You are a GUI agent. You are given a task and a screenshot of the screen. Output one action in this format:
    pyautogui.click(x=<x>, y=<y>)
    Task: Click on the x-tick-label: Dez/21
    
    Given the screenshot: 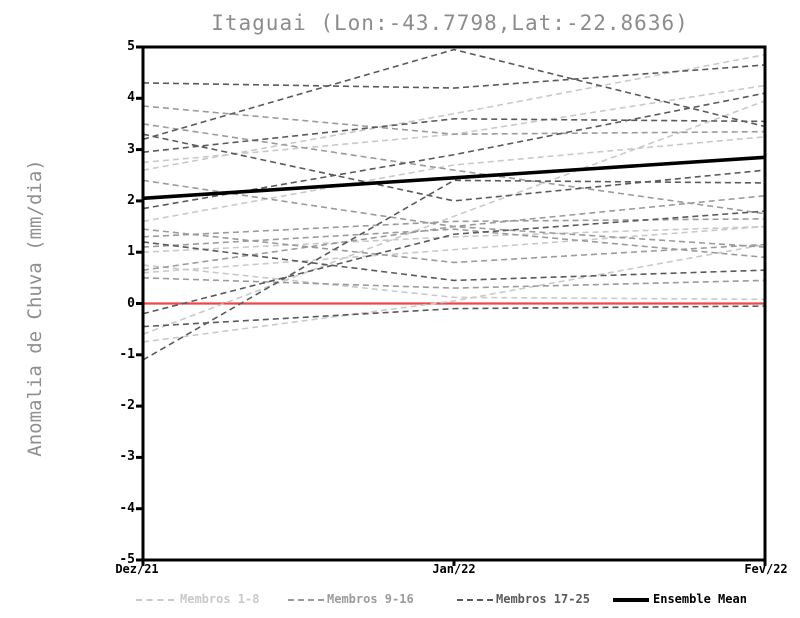 What is the action you would take?
    pyautogui.click(x=137, y=569)
    